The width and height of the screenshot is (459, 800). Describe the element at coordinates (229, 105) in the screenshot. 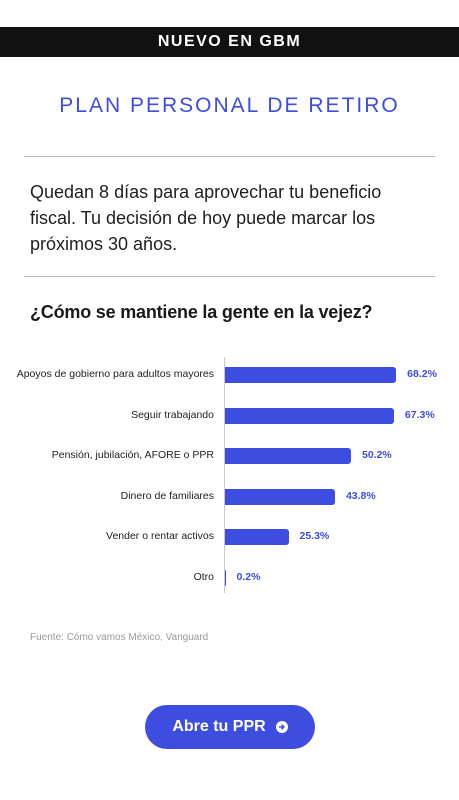

I see `page-title: PLAN PERSONAL DE RETIRO` at that location.